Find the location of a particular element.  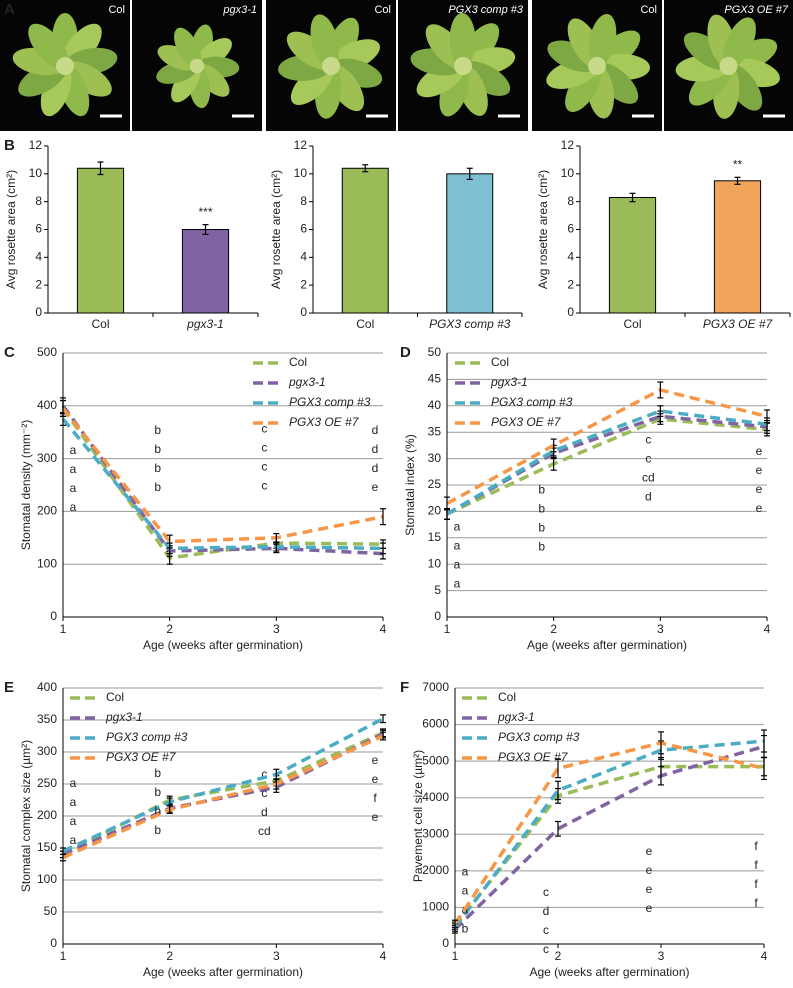

photo-label: pgx3-1 is located at coordinates (239, 10).